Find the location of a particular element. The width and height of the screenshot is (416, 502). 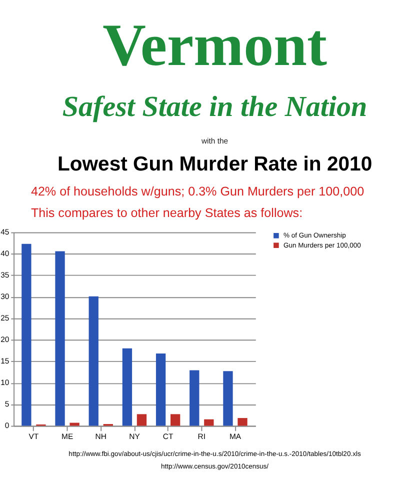

x-tick-label: RI is located at coordinates (202, 436).